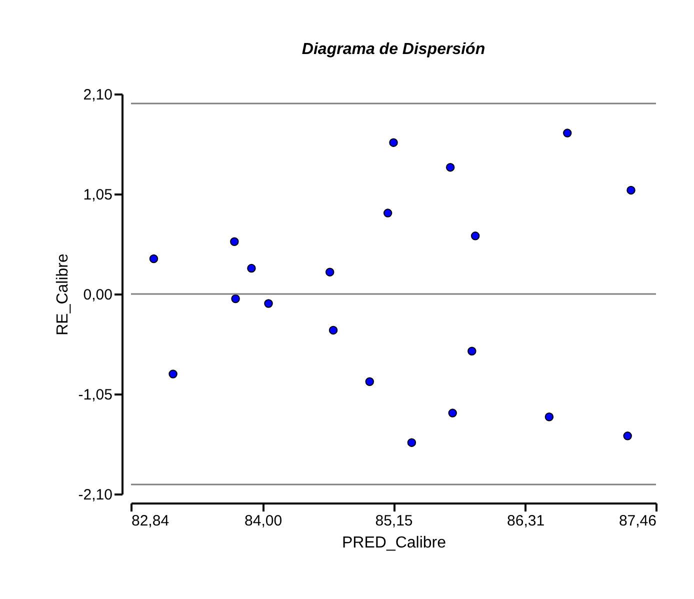  Describe the element at coordinates (97, 295) in the screenshot. I see `y-tick-label: 0,00` at that location.